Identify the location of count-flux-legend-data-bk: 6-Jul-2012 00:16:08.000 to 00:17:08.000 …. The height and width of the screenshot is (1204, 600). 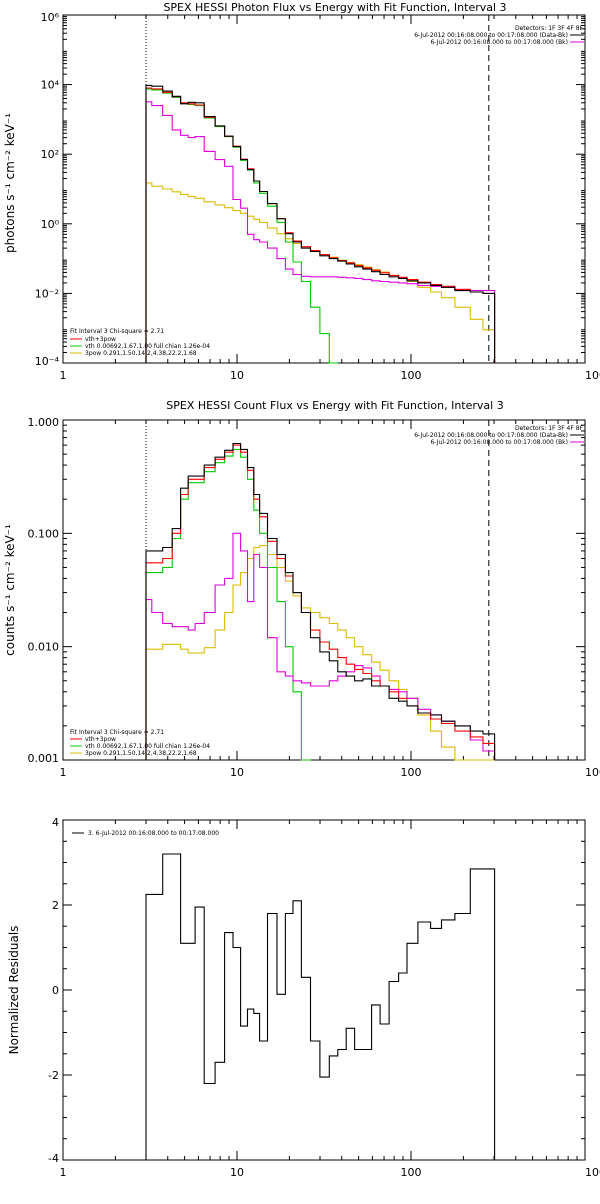
(491, 435).